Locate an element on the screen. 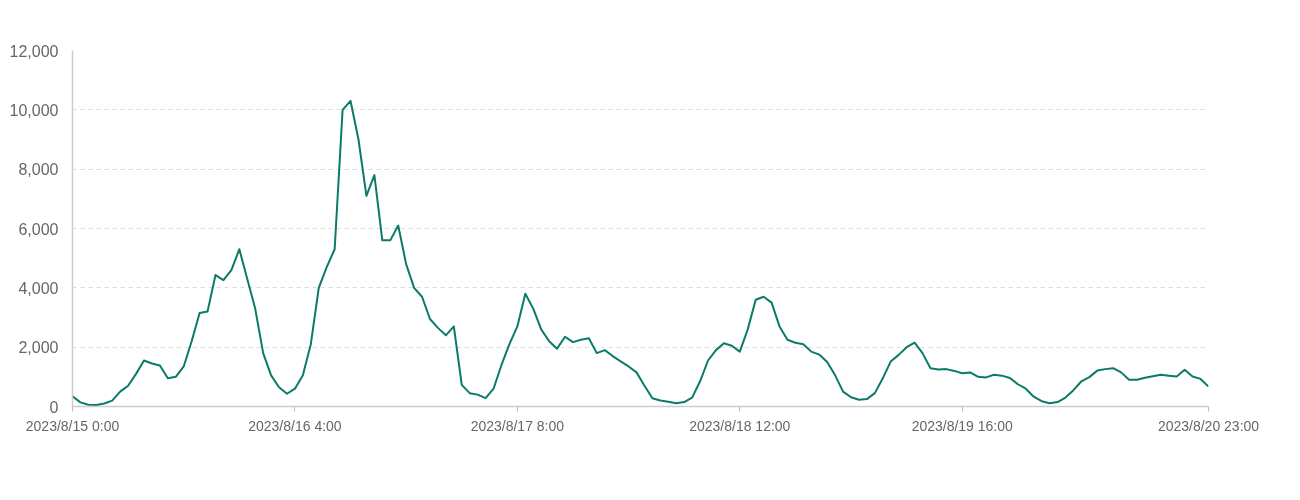  y-tick-label: 10,000 is located at coordinates (34, 110).